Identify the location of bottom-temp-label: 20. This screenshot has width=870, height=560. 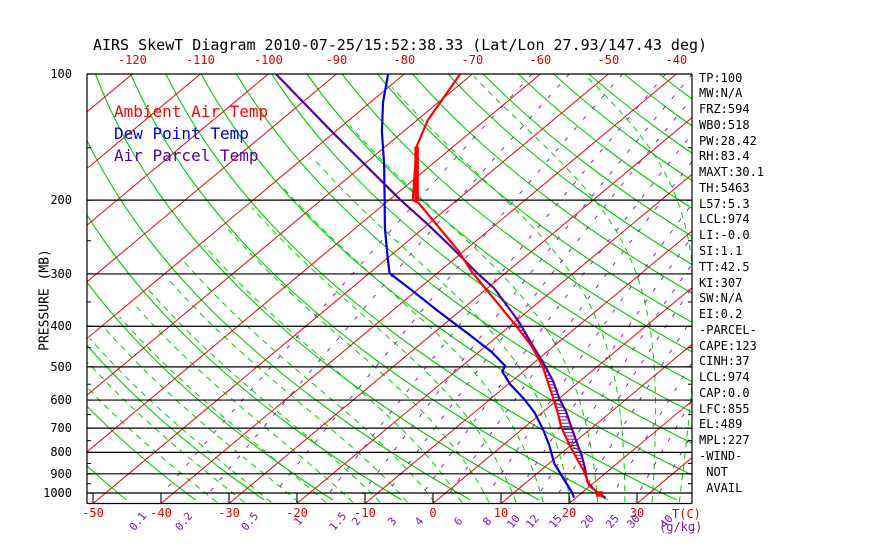
(569, 513).